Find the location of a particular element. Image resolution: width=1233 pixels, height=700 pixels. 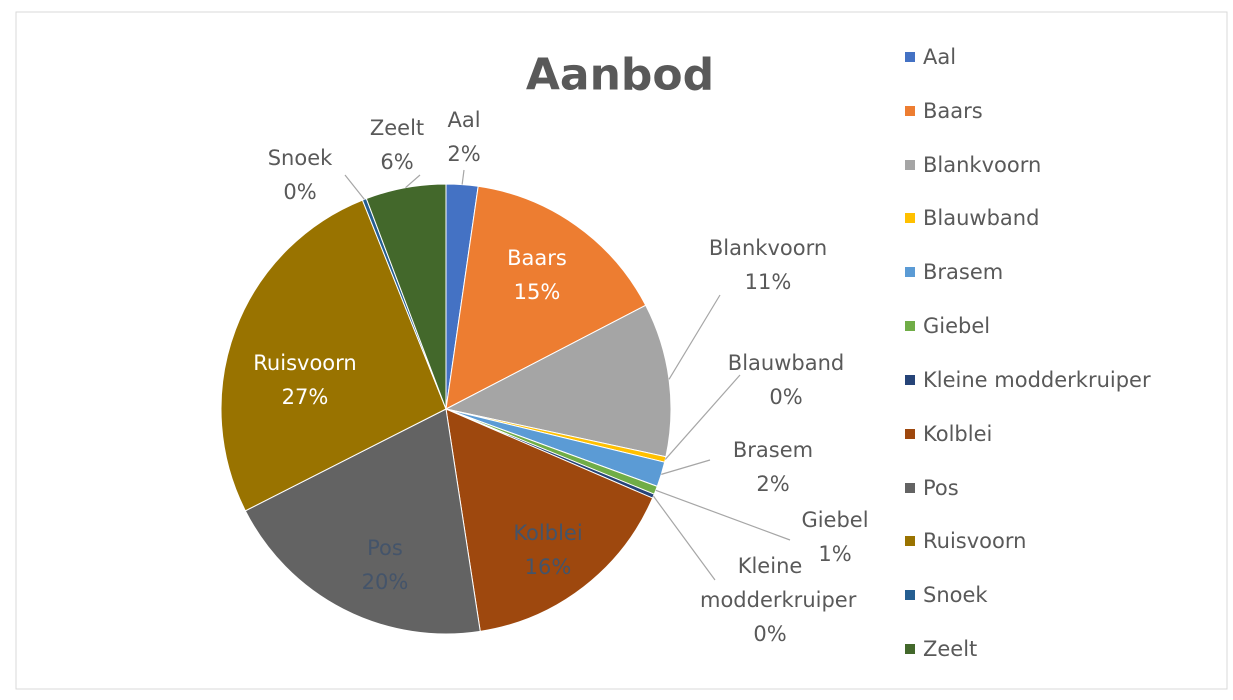

legend-item: Giebel is located at coordinates (947, 326).